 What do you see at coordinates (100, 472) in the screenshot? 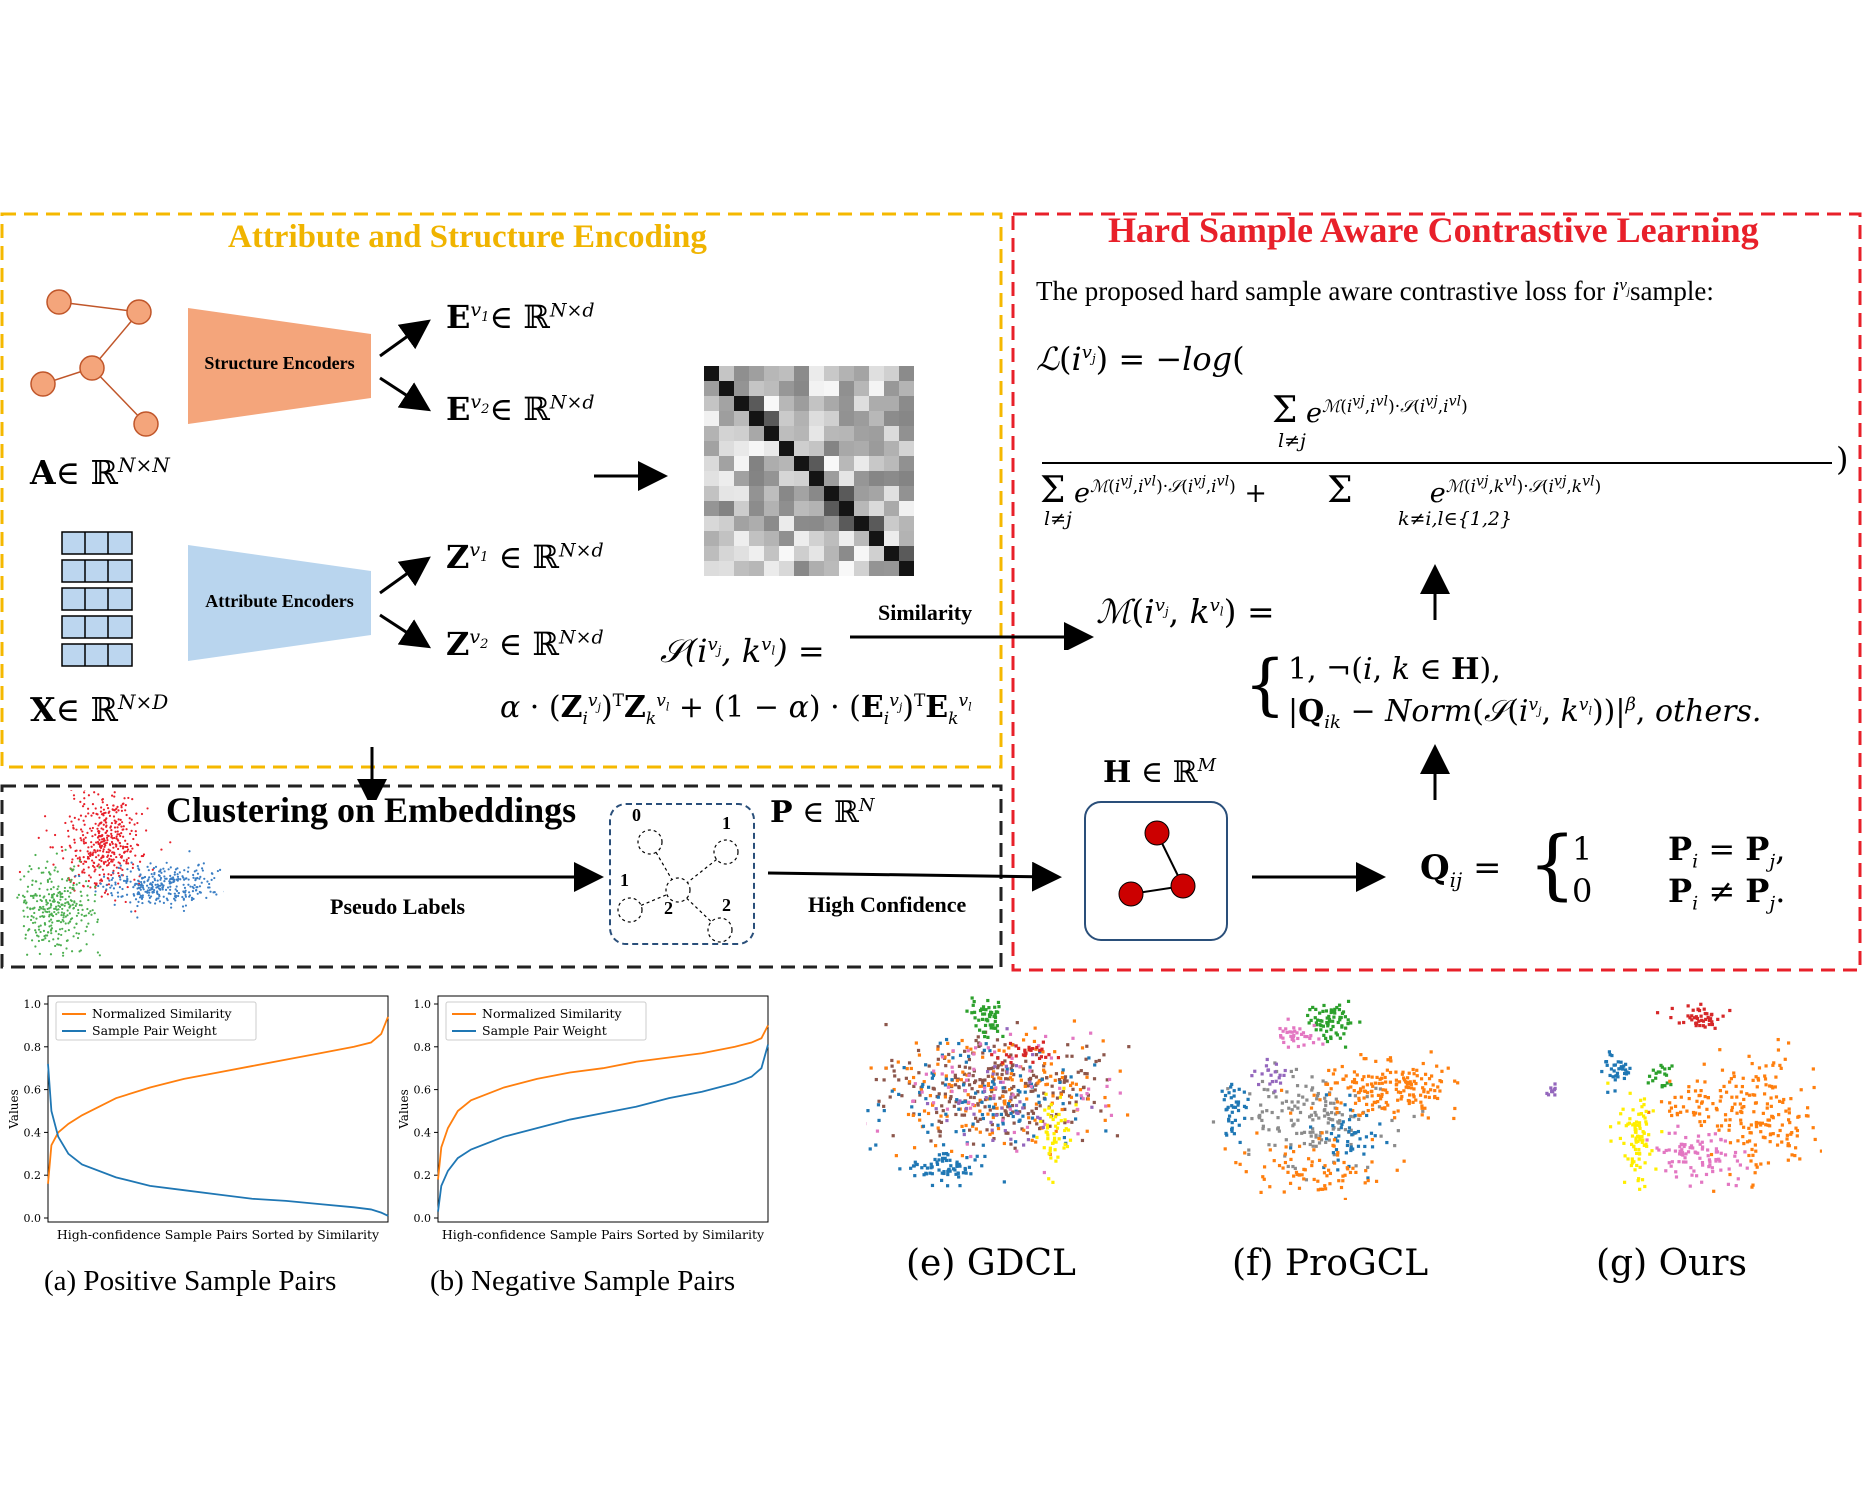
I see `adjacency-matrix-label: A∈ ℝN×N` at bounding box center [100, 472].